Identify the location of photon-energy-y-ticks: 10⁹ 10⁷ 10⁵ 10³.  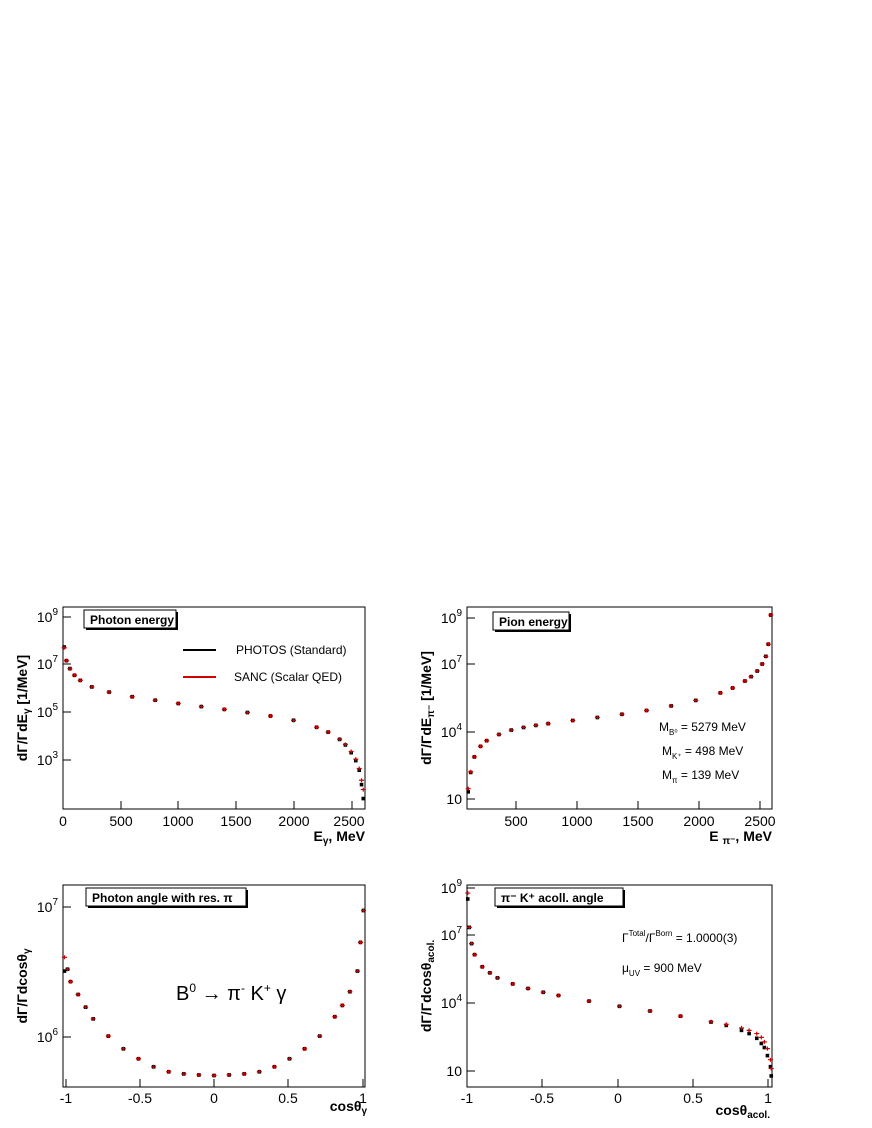
(54, 687).